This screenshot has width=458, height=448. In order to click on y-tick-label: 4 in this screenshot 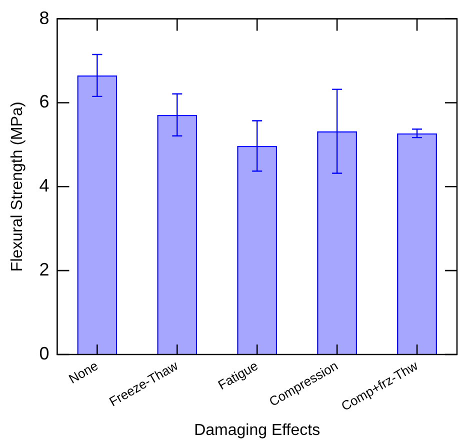, I will do `click(44, 186)`.